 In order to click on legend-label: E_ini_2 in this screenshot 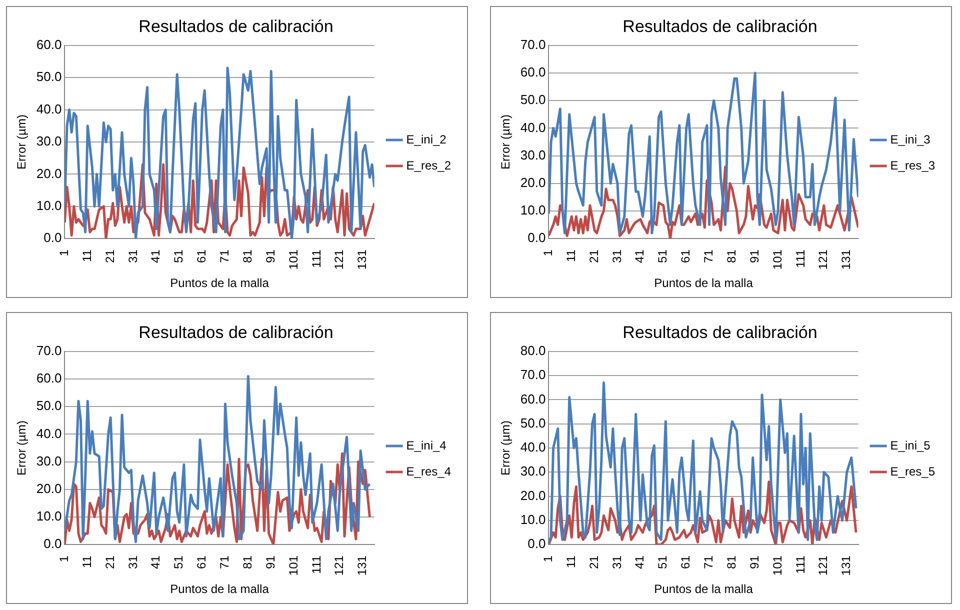, I will do `click(426, 139)`.